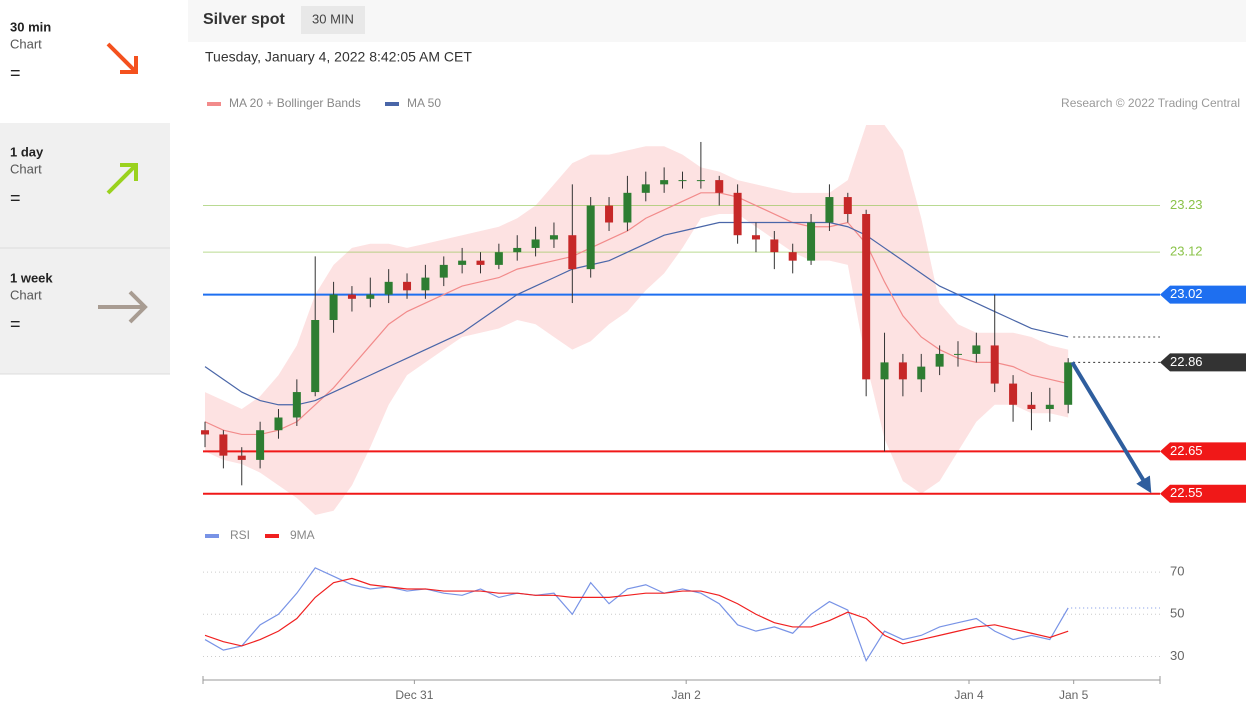 The width and height of the screenshot is (1246, 708). What do you see at coordinates (1186, 204) in the screenshot?
I see `level-label: 23.23` at bounding box center [1186, 204].